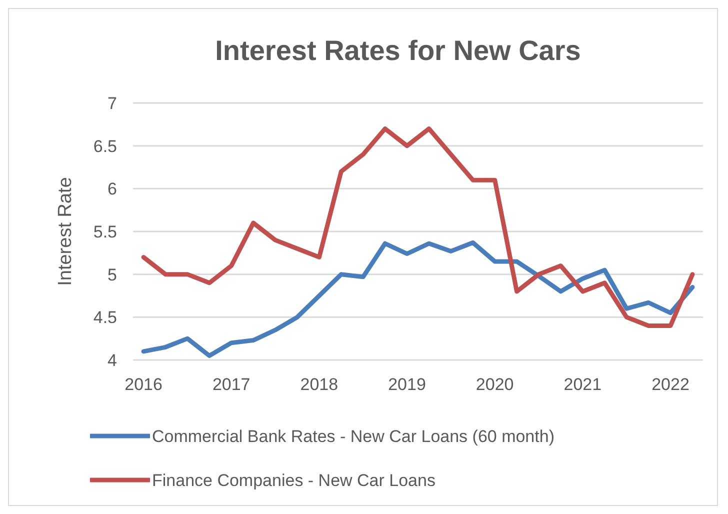  Describe the element at coordinates (105, 318) in the screenshot. I see `y-tick-label: 4.5` at that location.